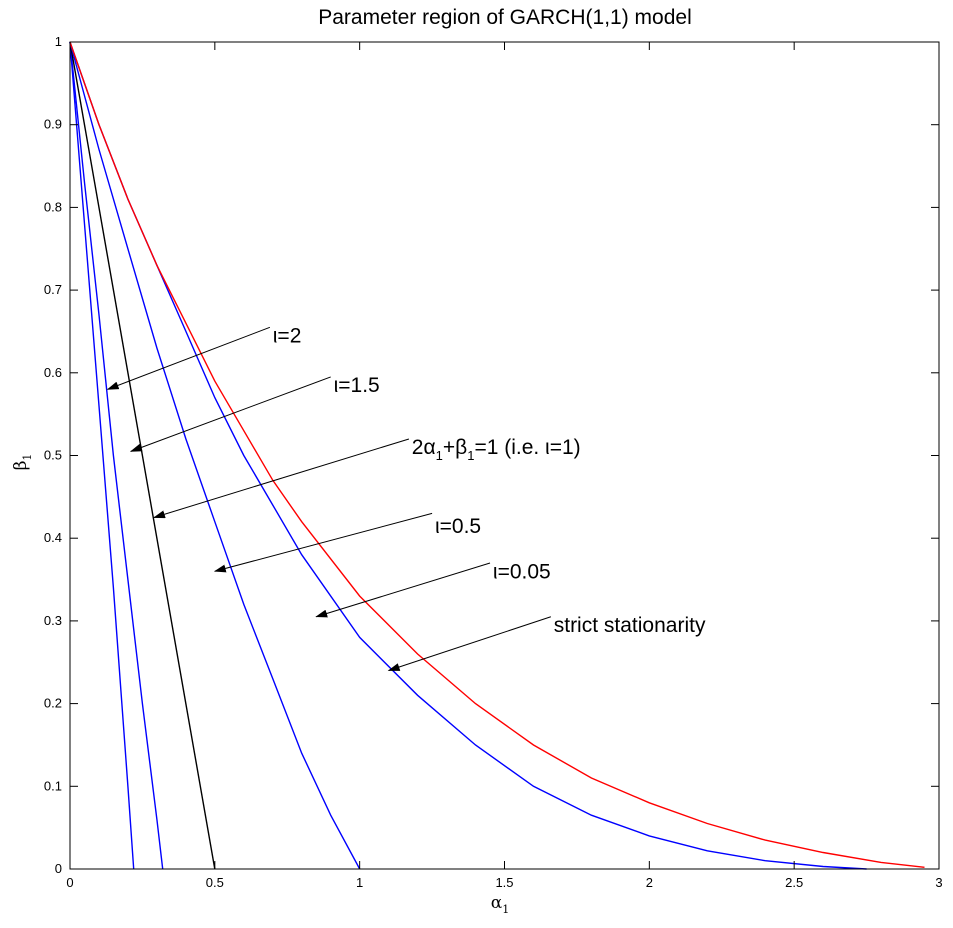  What do you see at coordinates (215, 882) in the screenshot?
I see `x-tick-label: 0.5` at bounding box center [215, 882].